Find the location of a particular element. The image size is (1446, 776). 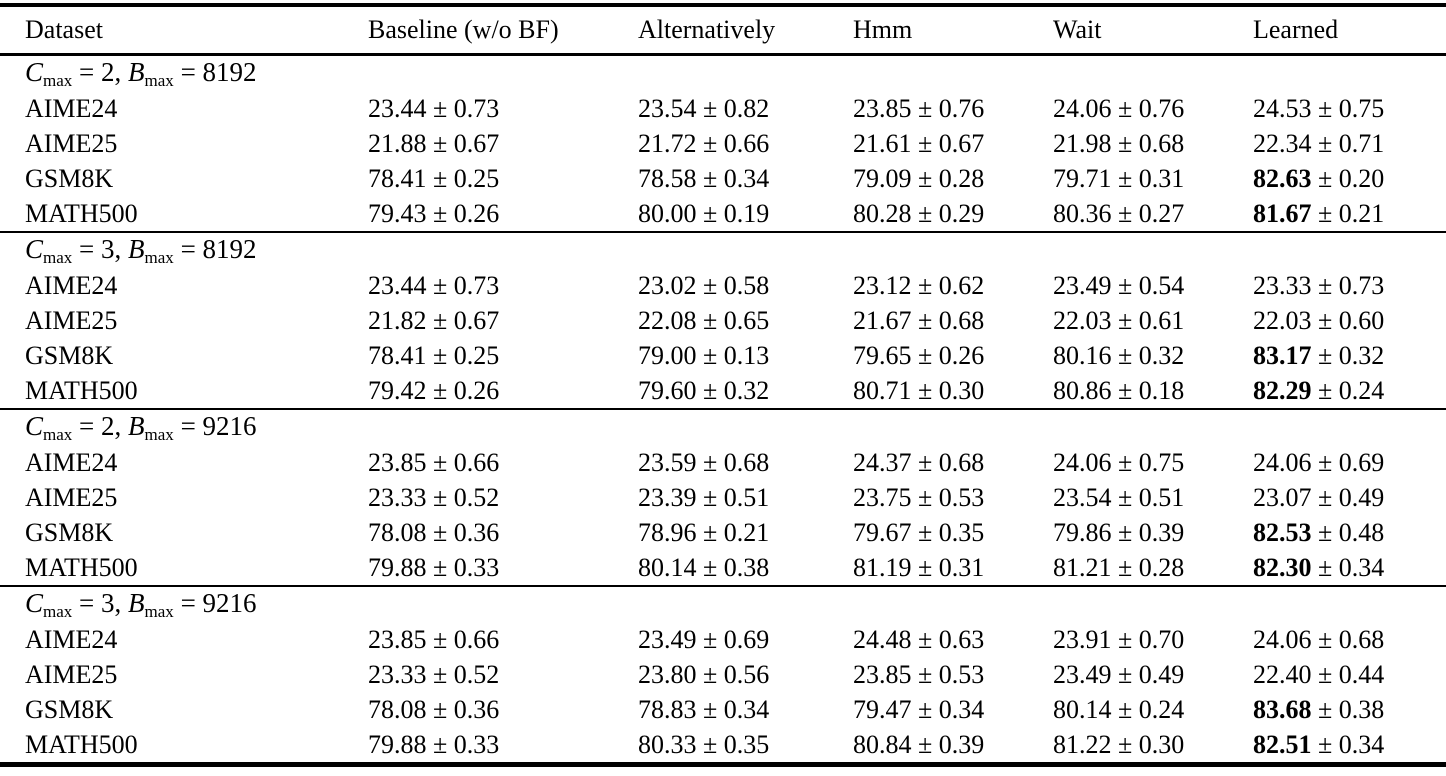

std-value: 0.52 is located at coordinates (476, 674).